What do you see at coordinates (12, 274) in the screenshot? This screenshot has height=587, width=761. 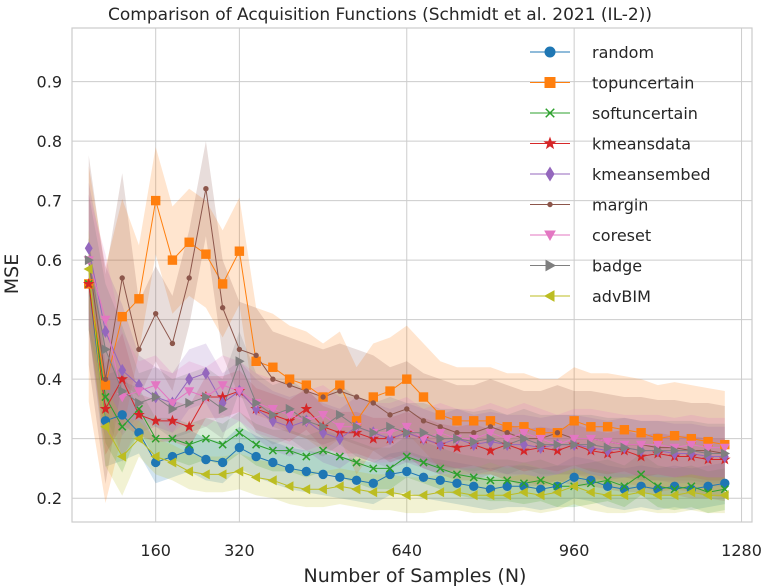 I see `y-axis-label: MSE` at bounding box center [12, 274].